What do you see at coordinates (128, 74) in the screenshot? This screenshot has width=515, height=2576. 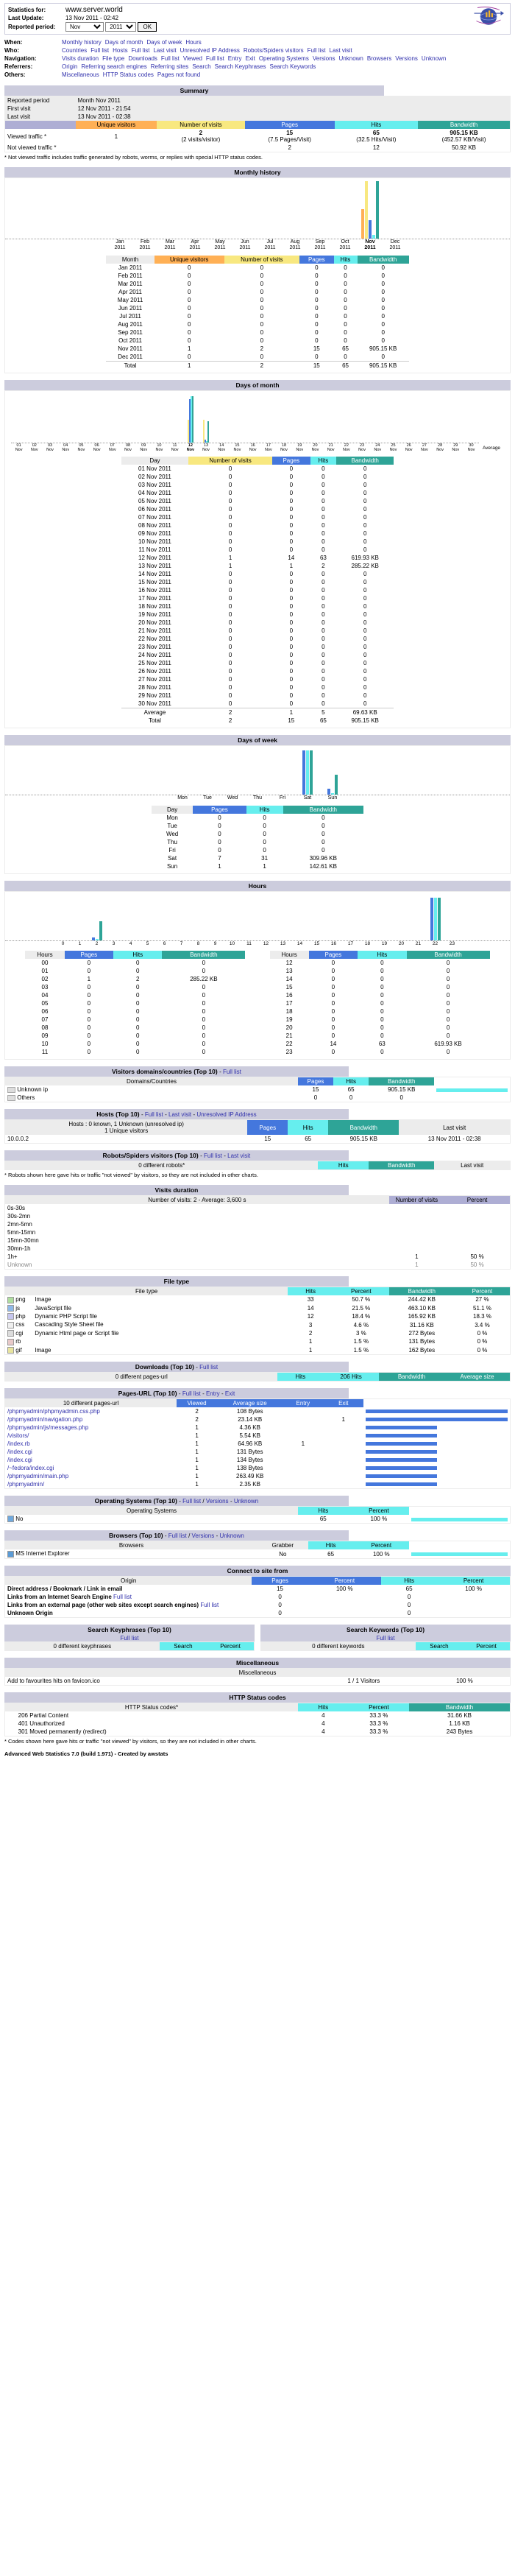 I see `nav-link-http-status-codes: HTTP Status codes` at bounding box center [128, 74].